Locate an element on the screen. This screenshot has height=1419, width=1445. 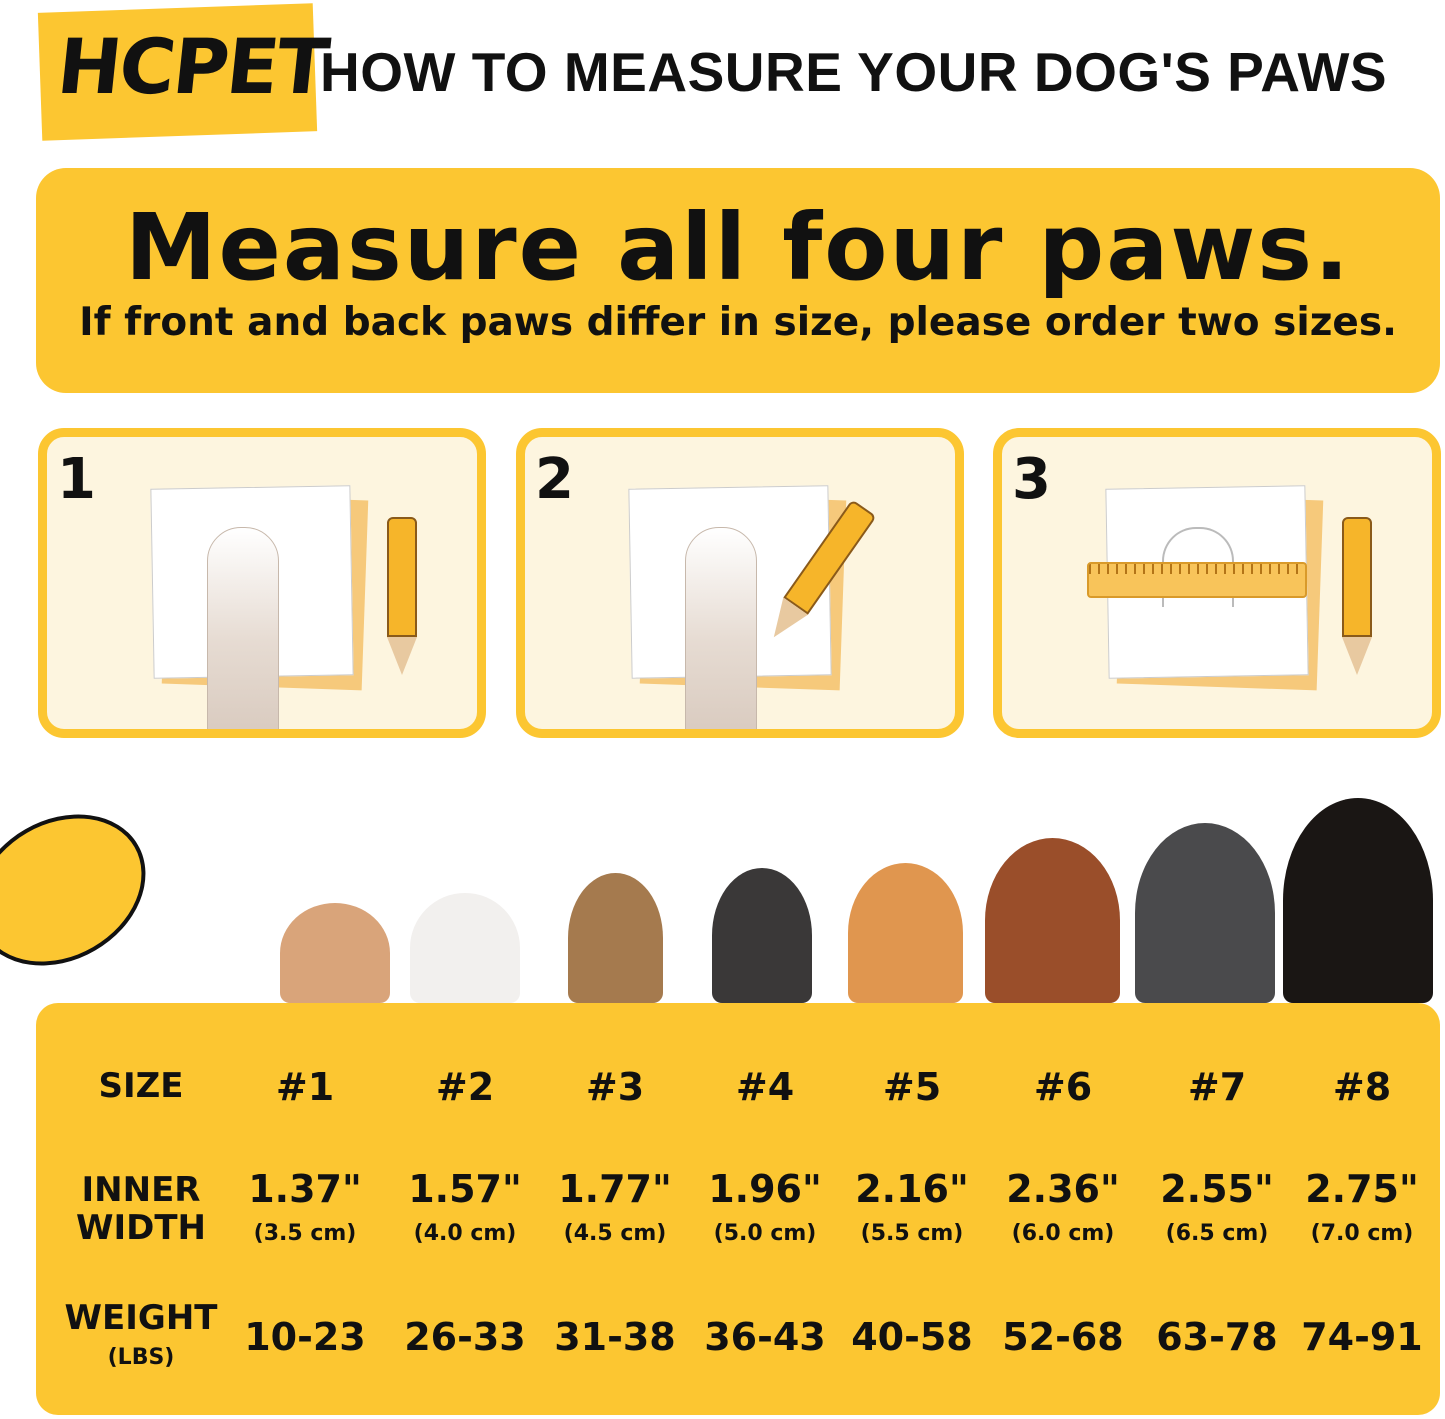
weight-cell: 31-38 is located at coordinates (615, 1337).